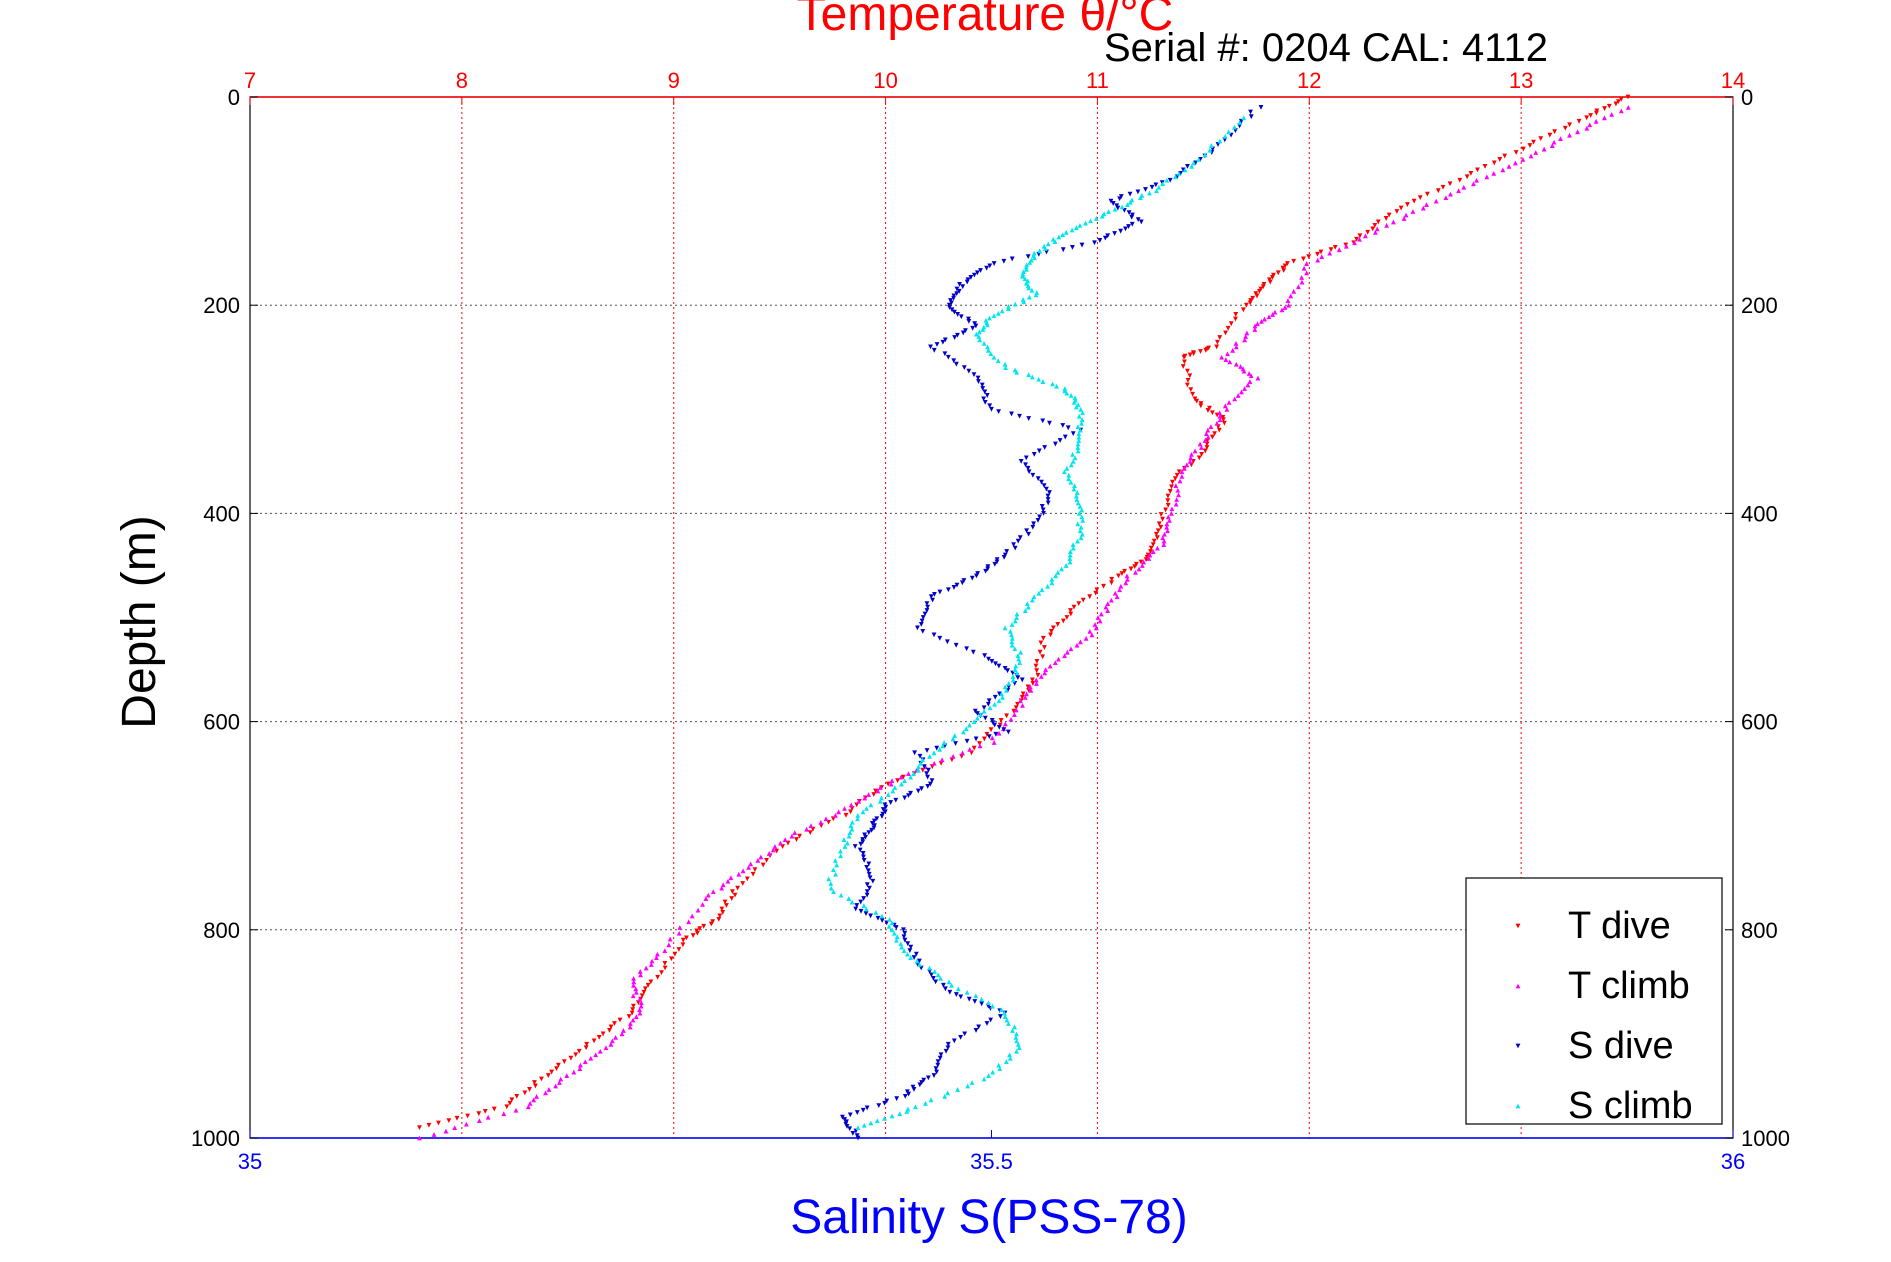 This screenshot has width=1891, height=1262. Describe the element at coordinates (1759, 722) in the screenshot. I see `y-tick-label-right: 600` at that location.